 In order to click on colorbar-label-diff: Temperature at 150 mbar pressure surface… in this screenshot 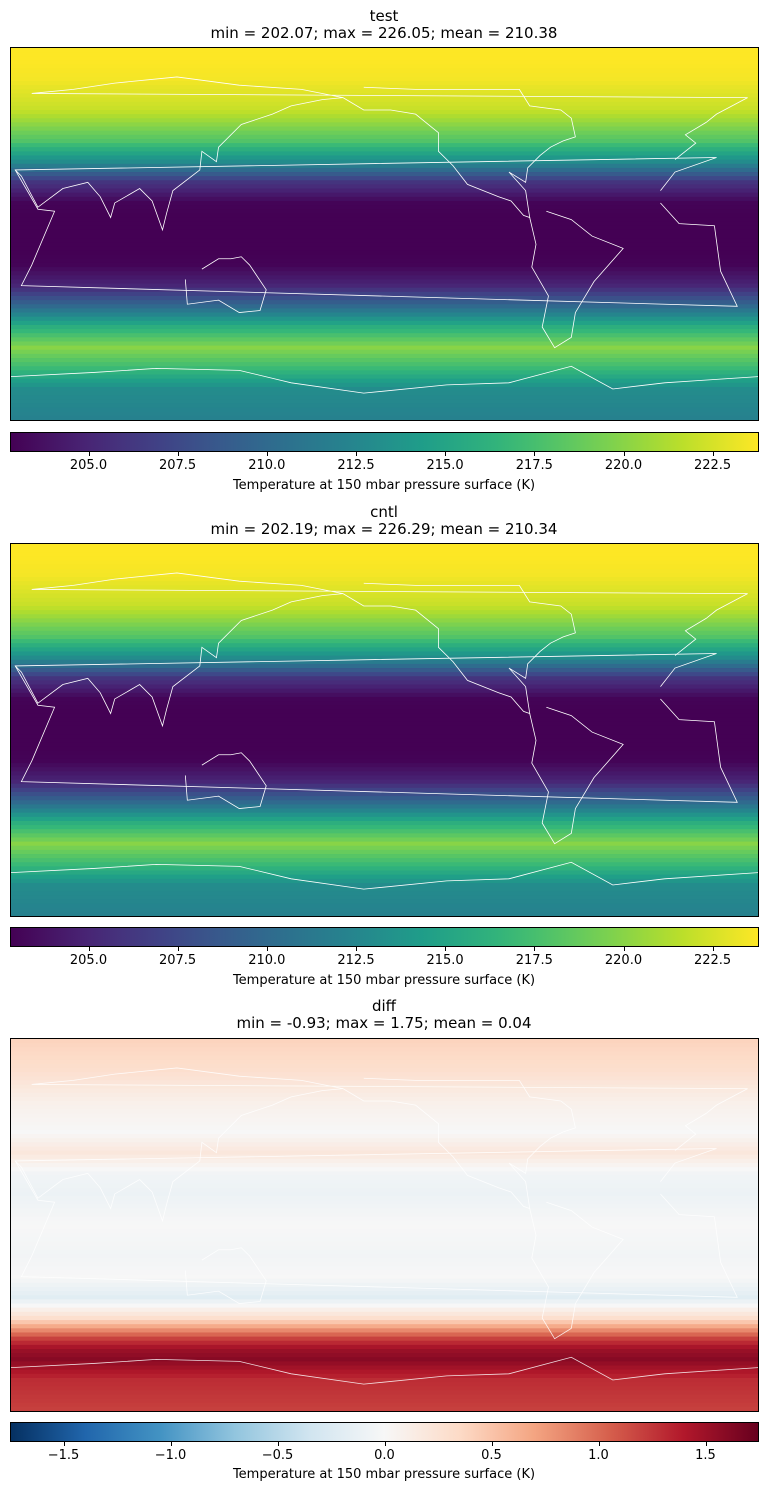, I will do `click(384, 1474)`.